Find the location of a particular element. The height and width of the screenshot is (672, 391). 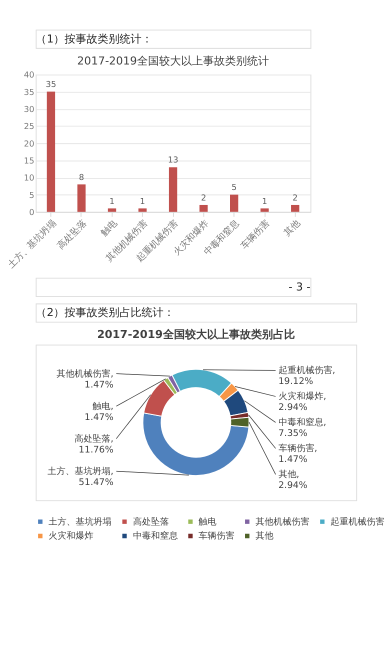

legend-label: 中毒和窒息 is located at coordinates (155, 536).